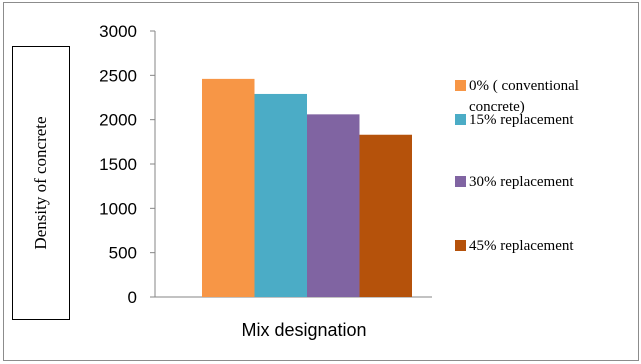  I want to click on legend-label-2: 15% replacement, so click(521, 120).